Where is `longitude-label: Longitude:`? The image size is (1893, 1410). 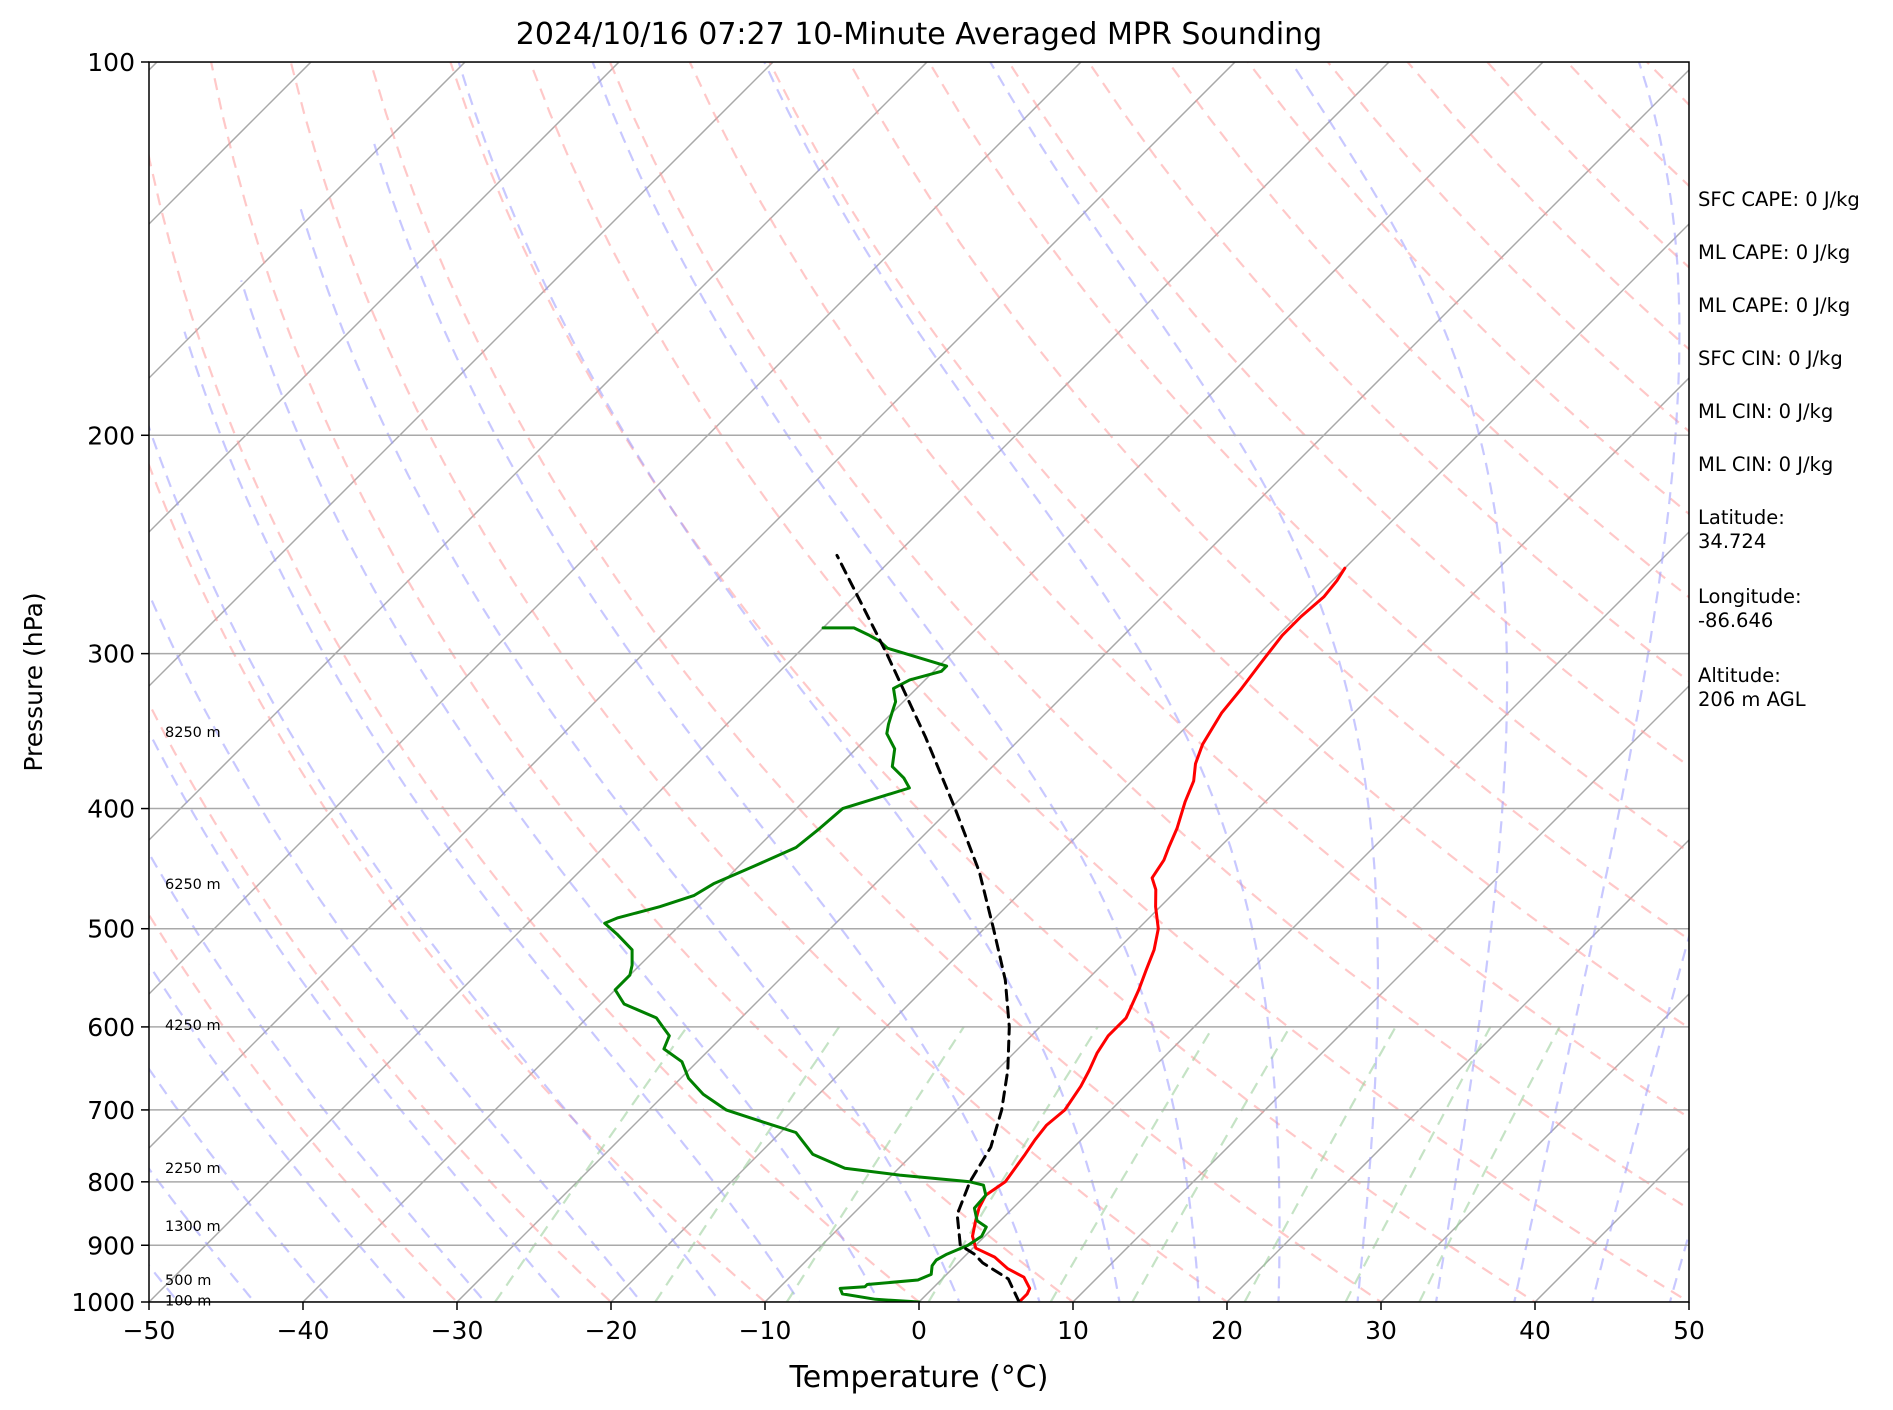 longitude-label: Longitude: is located at coordinates (1793, 597).